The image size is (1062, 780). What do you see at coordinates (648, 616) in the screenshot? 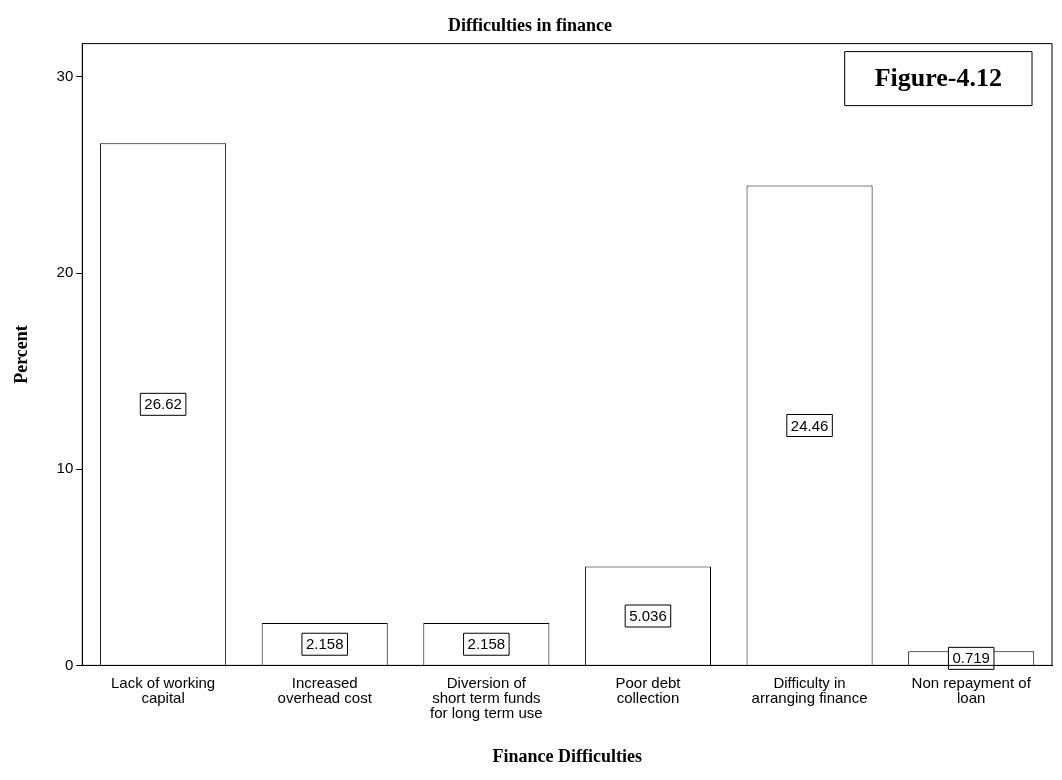
I see `data-label: 5.036` at bounding box center [648, 616].